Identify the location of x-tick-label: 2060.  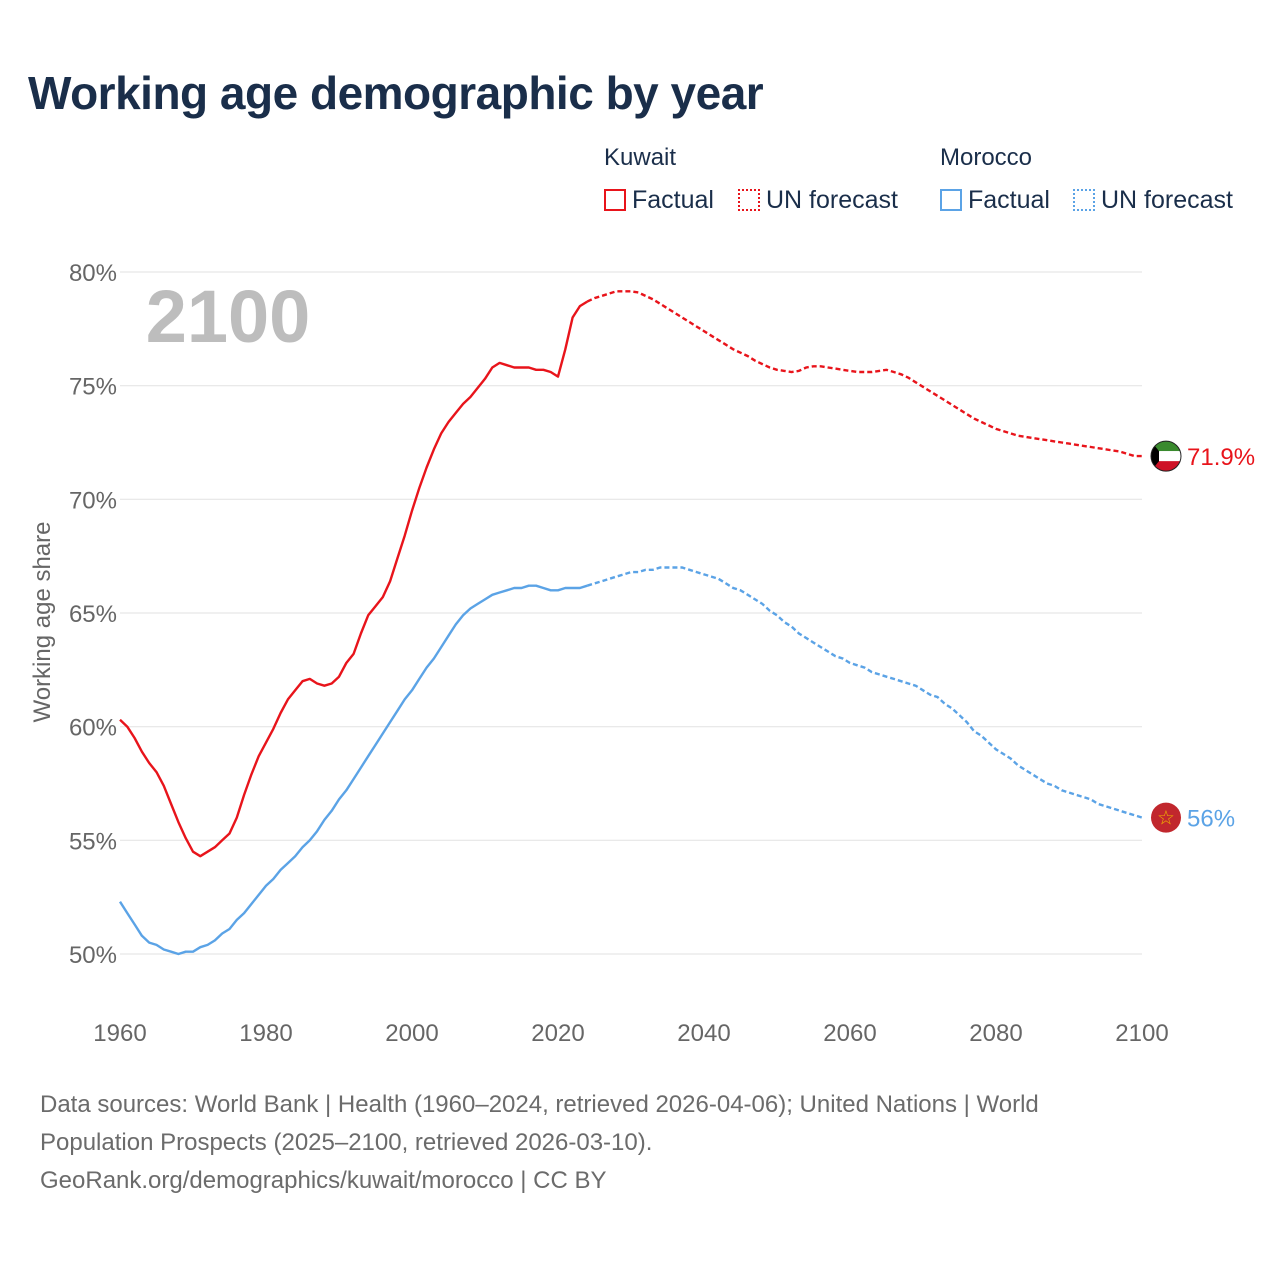
(849, 1033).